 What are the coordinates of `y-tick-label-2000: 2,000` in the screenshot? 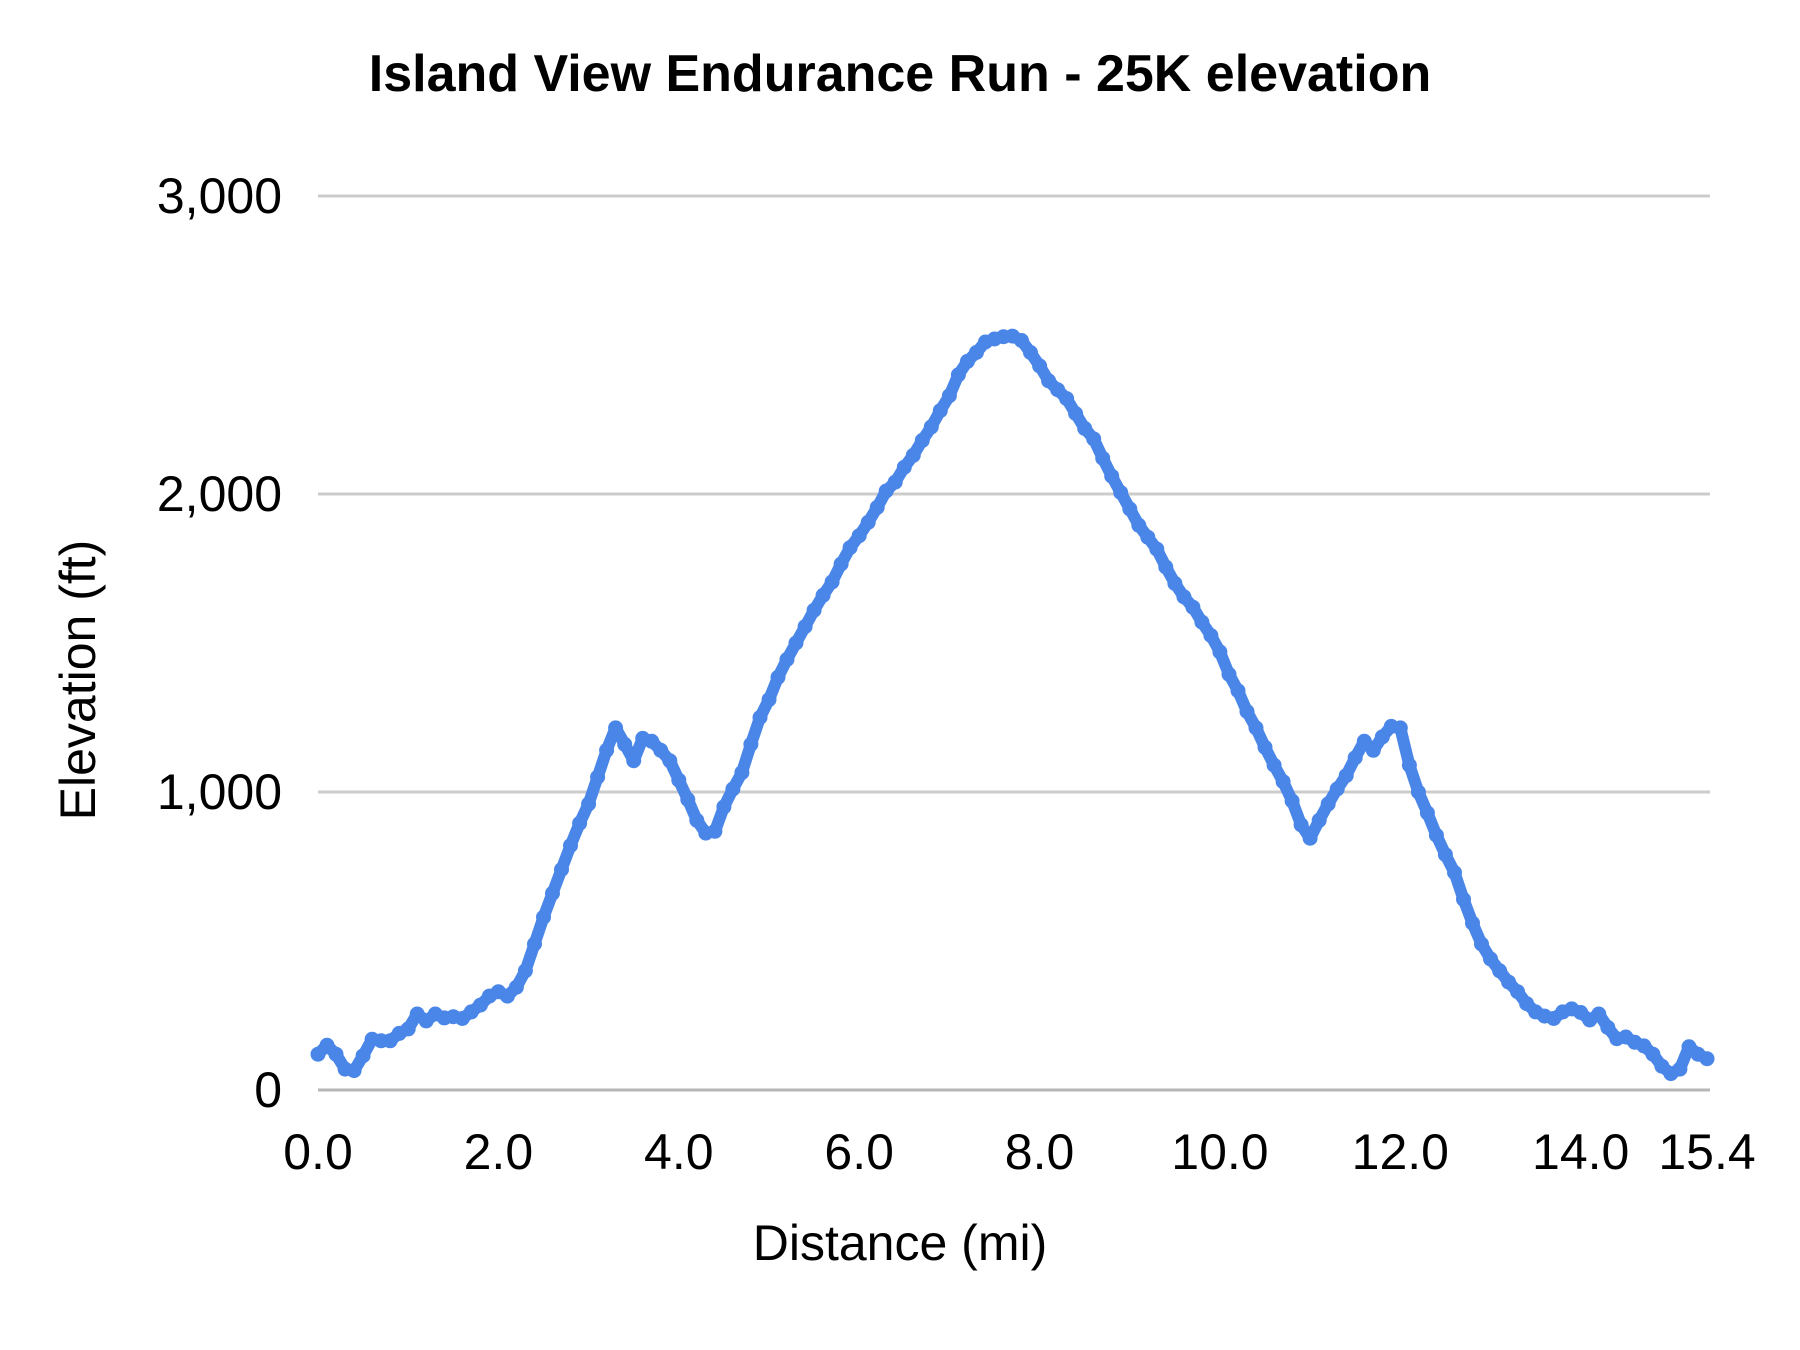 It's located at (219, 494).